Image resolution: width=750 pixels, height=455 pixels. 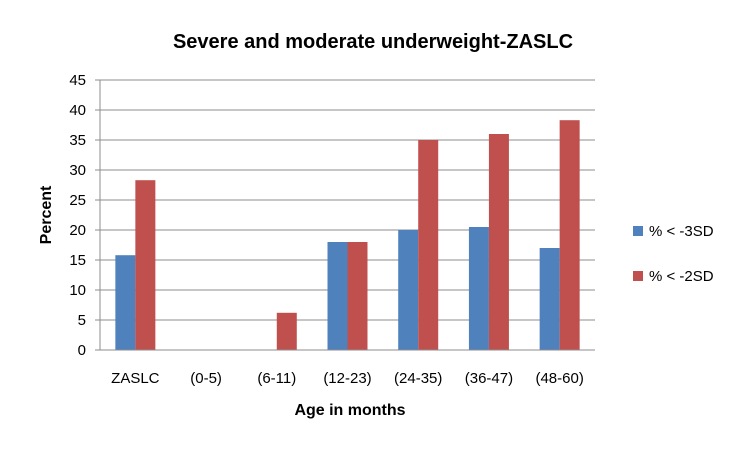 What do you see at coordinates (135, 378) in the screenshot?
I see `x-tick-label: ZASLC` at bounding box center [135, 378].